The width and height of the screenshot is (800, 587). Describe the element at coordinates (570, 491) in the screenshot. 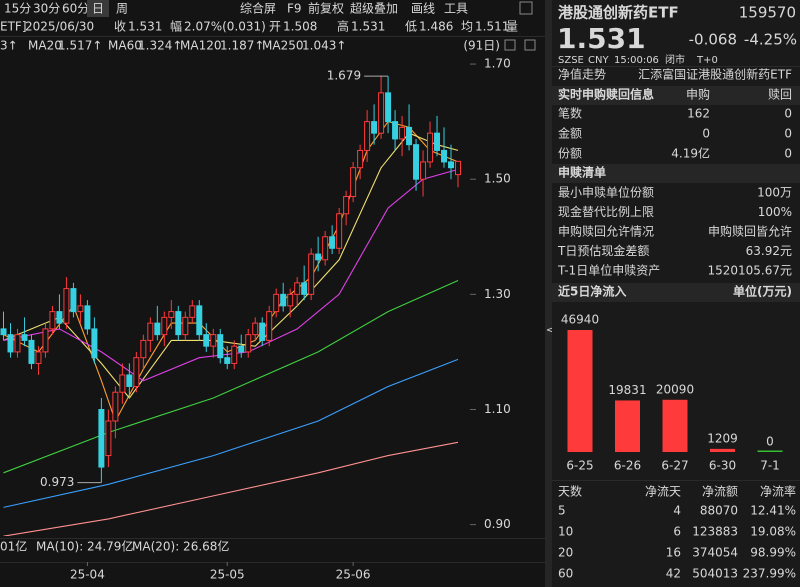

I see `table-header: 天数` at that location.